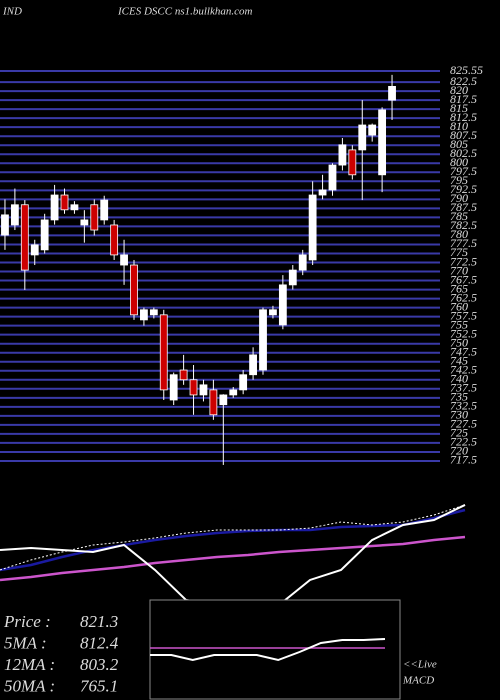 Image resolution: width=500 pixels, height=700 pixels. What do you see at coordinates (463, 351) in the screenshot?
I see `y-tick-label: 747.5` at bounding box center [463, 351].